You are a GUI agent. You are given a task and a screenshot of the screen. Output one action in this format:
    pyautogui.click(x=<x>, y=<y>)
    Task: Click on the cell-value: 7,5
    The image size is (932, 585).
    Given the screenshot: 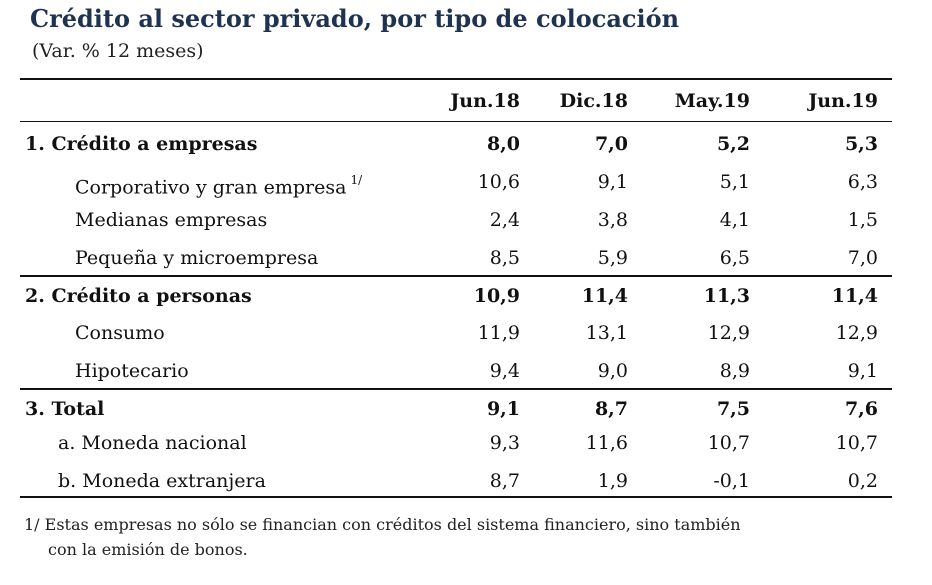 What is the action you would take?
    pyautogui.click(x=733, y=409)
    